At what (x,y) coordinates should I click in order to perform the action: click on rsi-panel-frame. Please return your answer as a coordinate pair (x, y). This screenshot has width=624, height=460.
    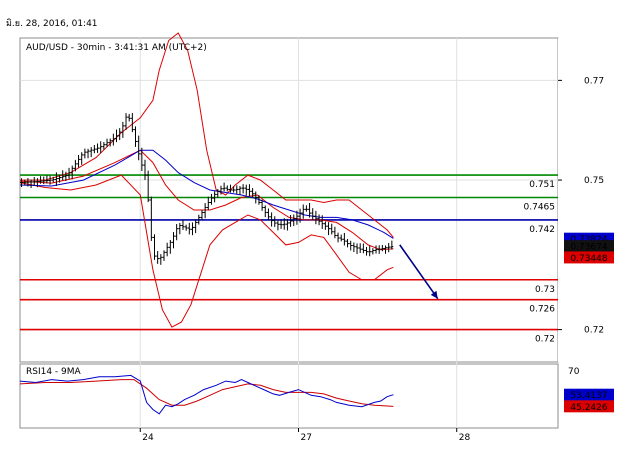
    Looking at the image, I should click on (289, 396).